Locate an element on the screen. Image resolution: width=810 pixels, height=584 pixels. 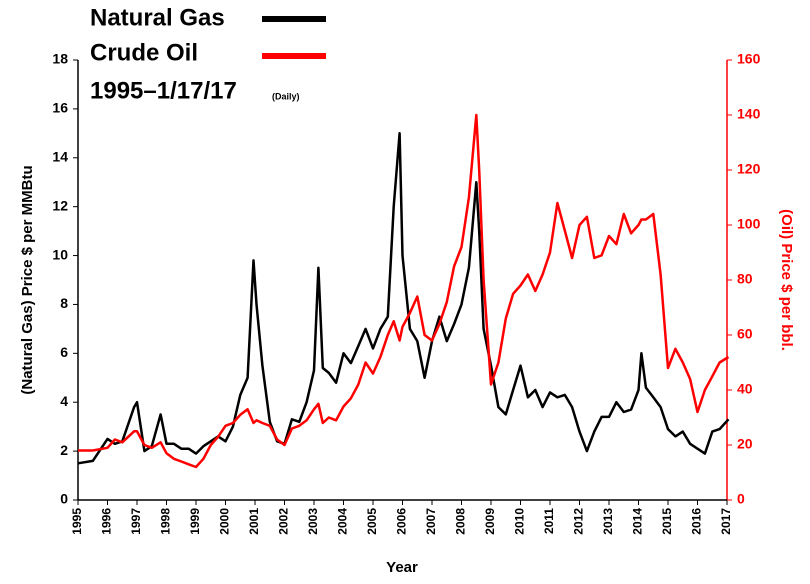
x-tick-label: 1996 is located at coordinates (107, 521).